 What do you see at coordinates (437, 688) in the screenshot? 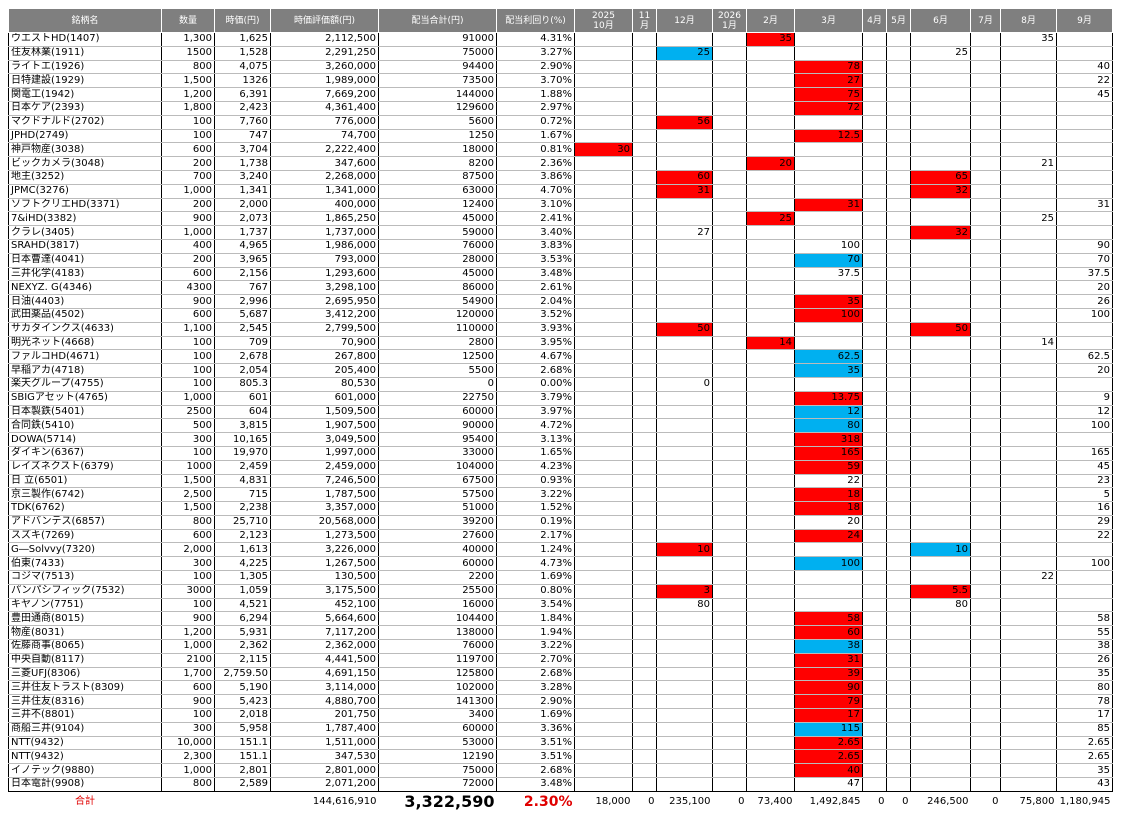
I see `cell: 102000` at bounding box center [437, 688].